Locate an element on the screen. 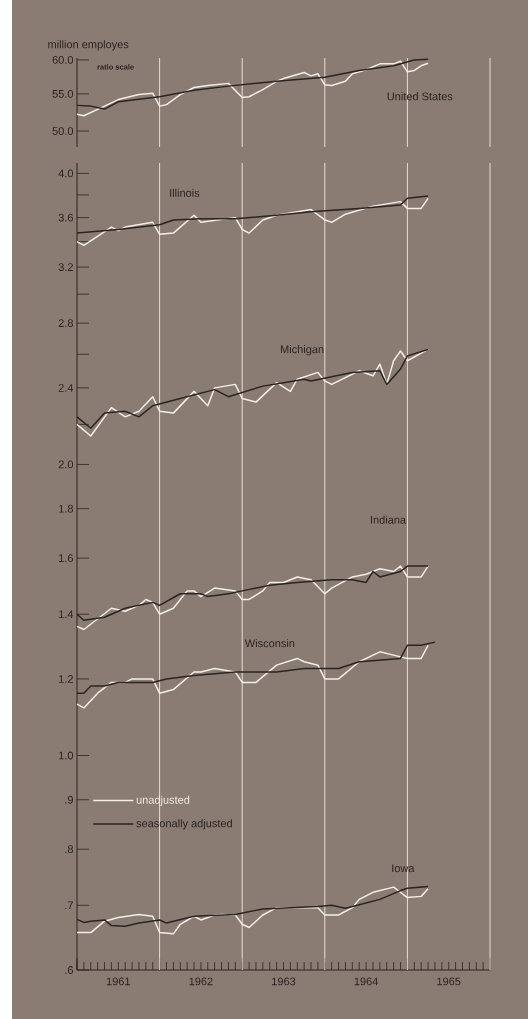 Image resolution: width=528 pixels, height=1019 pixels. y-tick-label: .9 is located at coordinates (69, 799).